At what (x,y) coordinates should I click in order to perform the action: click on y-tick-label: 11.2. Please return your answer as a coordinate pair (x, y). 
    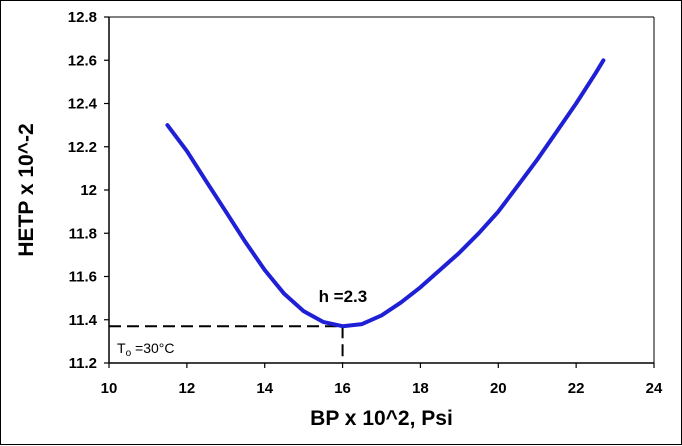
    Looking at the image, I should click on (83, 363).